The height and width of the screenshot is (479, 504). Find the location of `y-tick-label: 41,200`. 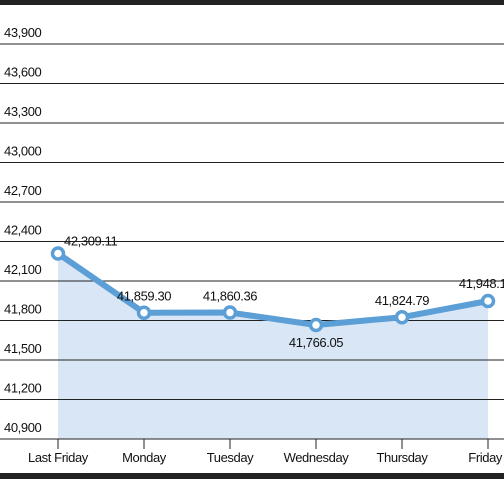

y-tick-label: 41,200 is located at coordinates (23, 388).